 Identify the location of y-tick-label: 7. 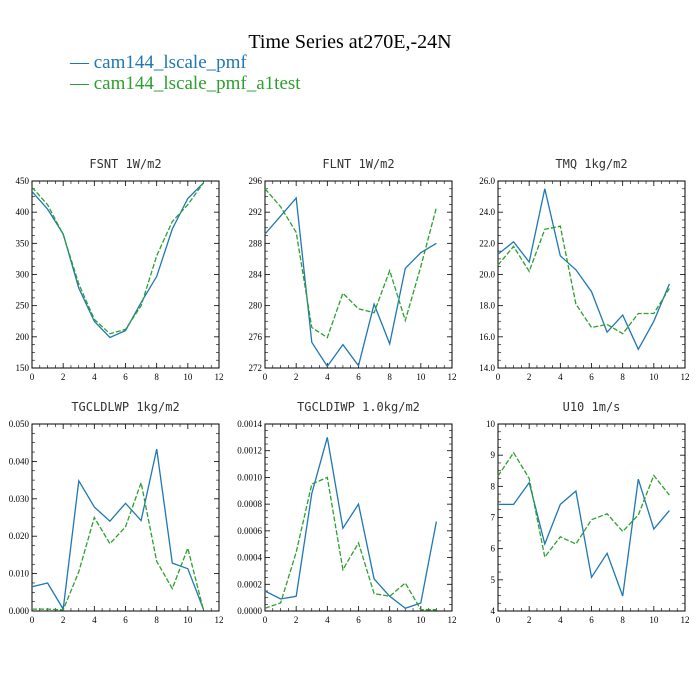
(493, 518).